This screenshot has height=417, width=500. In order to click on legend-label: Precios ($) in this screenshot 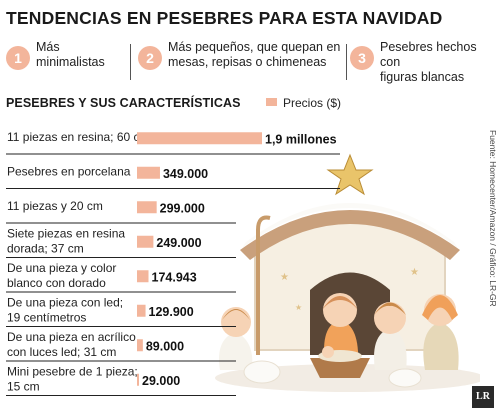, I will do `click(312, 103)`.